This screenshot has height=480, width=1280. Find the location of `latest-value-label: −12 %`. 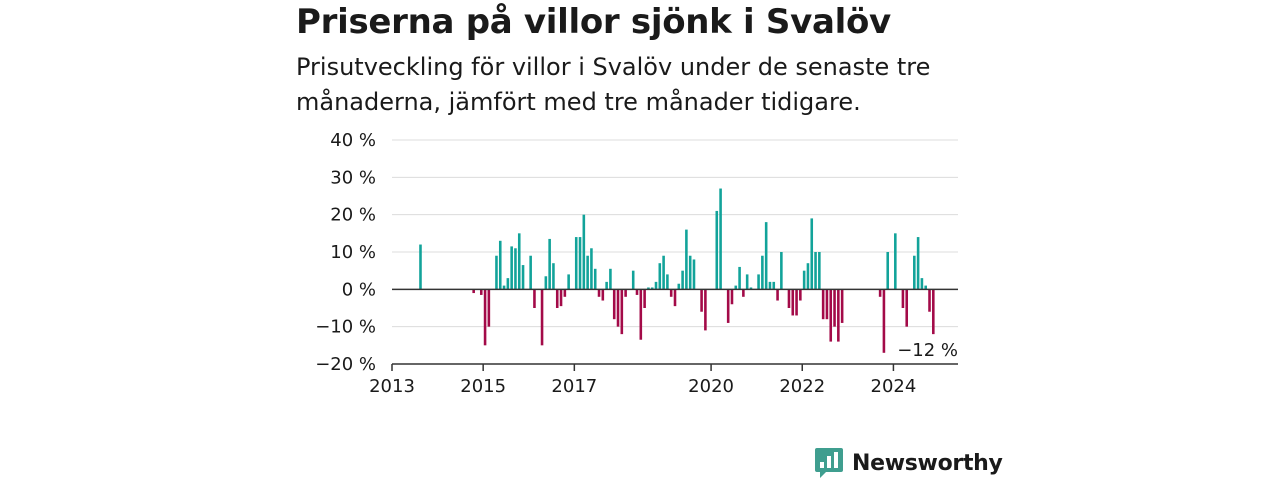

latest-value-label: −12 % is located at coordinates (927, 350).